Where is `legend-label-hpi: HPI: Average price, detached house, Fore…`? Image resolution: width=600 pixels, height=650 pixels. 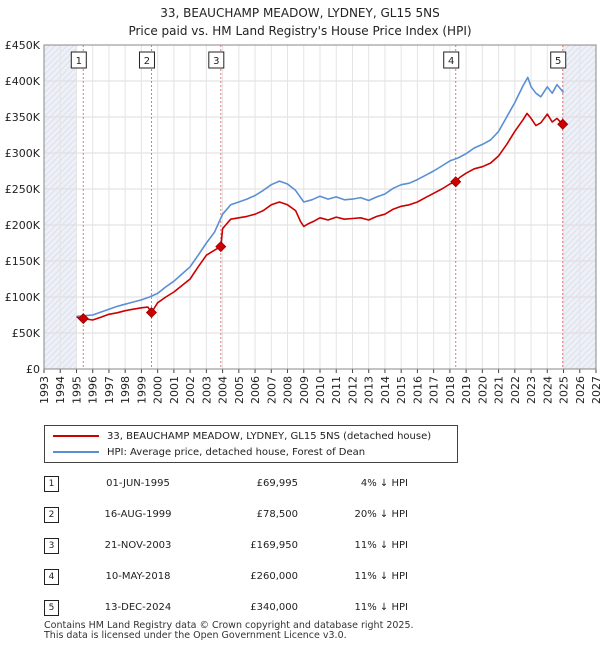 legend-label-hpi: HPI: Average price, detached house, Fore… is located at coordinates (236, 452).